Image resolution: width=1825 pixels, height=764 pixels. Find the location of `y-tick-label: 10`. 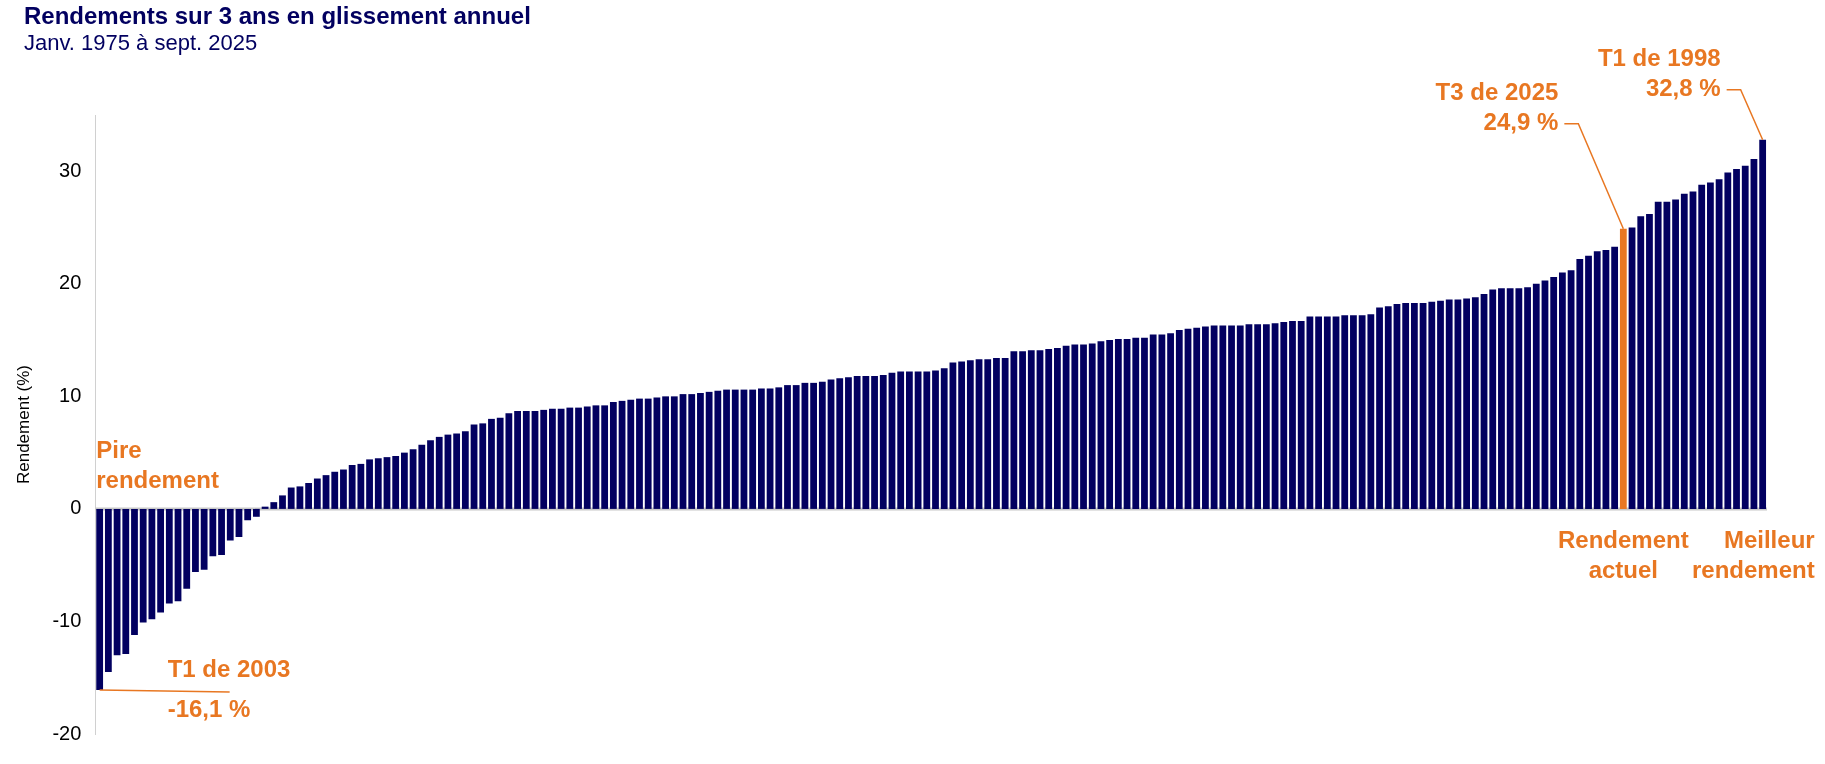

y-tick-label: 10 is located at coordinates (70, 394).